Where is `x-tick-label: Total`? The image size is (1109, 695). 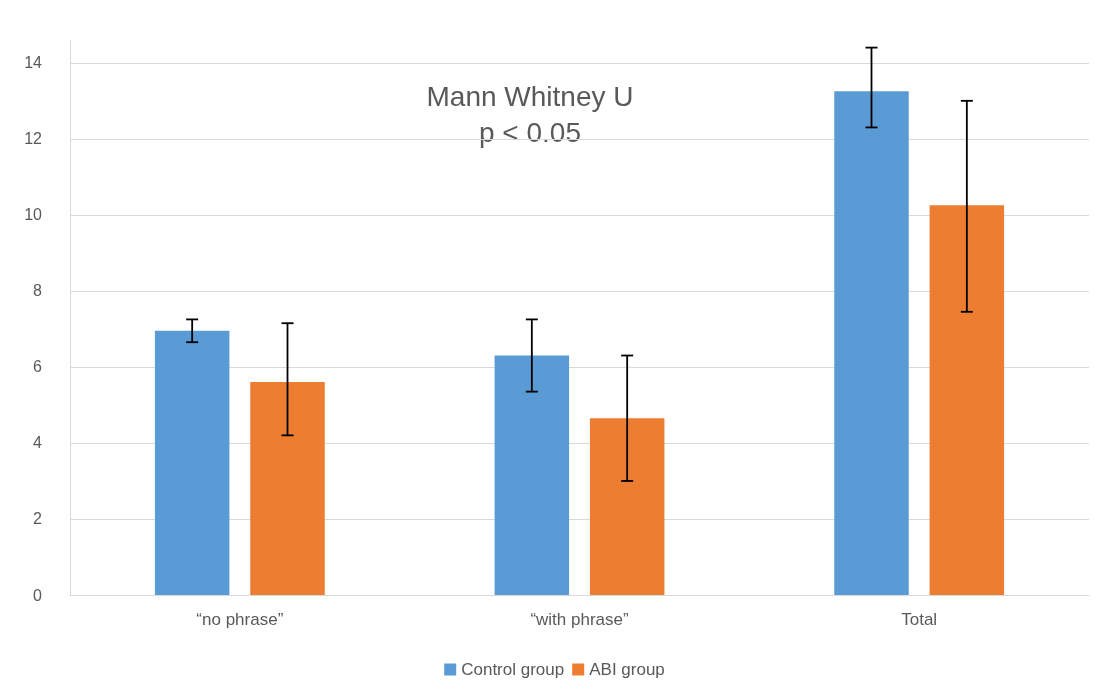
x-tick-label: Total is located at coordinates (919, 619).